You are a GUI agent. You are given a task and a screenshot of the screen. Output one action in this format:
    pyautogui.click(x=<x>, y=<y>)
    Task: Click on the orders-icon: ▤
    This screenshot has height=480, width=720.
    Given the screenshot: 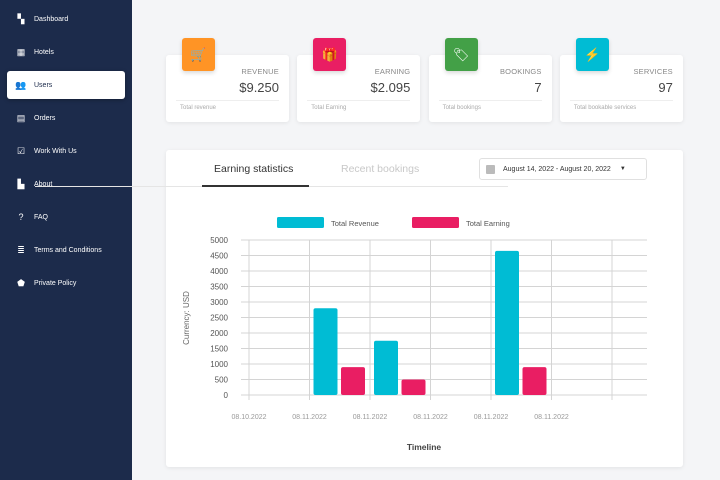 What is the action you would take?
    pyautogui.click(x=21, y=117)
    